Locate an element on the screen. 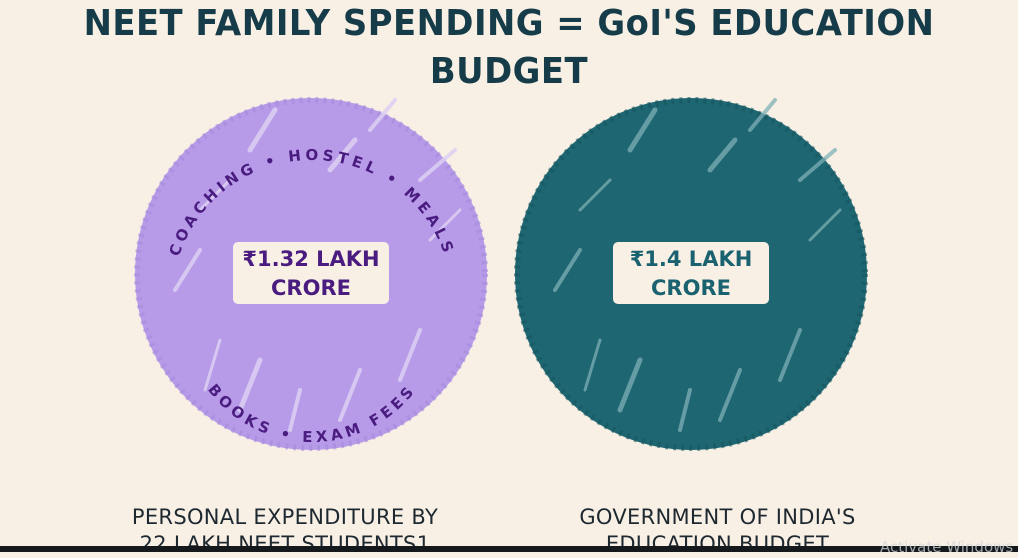 This screenshot has width=1018, height=558. right-value-label: ₹1.4 LAKH CRORE is located at coordinates (691, 273).